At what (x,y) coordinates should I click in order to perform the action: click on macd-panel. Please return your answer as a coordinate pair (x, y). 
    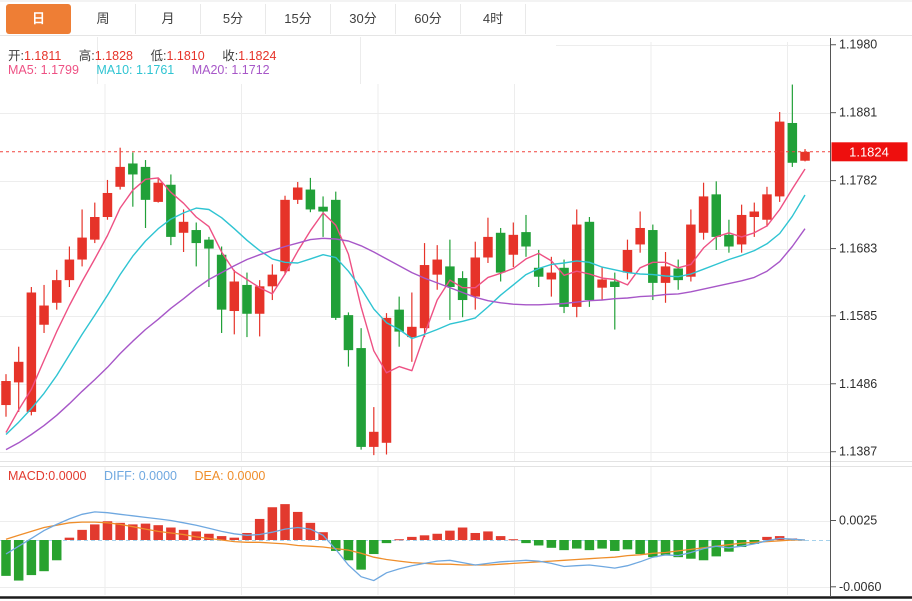
    Looking at the image, I should click on (415, 543).